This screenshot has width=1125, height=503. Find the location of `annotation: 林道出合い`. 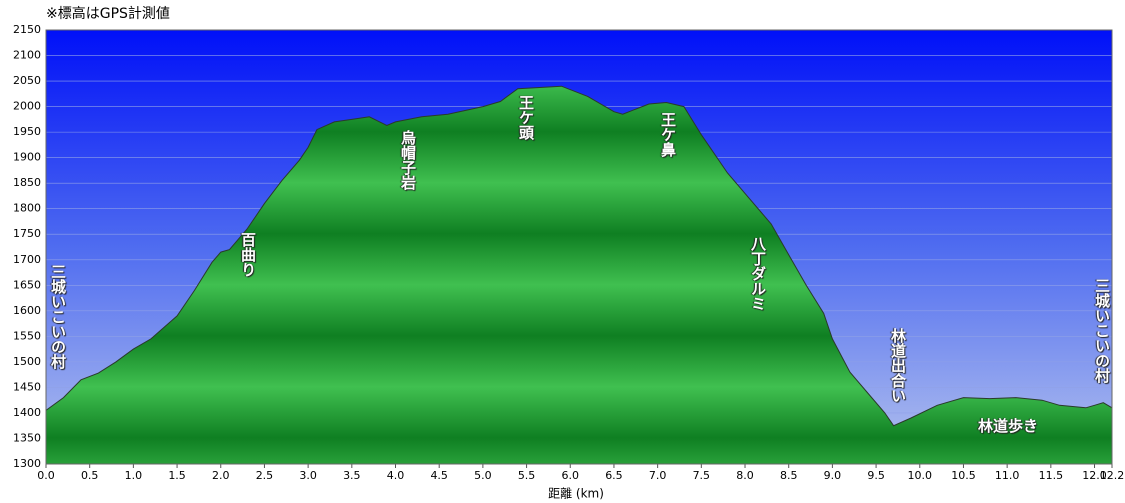

annotation: 林道出合い is located at coordinates (898, 365).